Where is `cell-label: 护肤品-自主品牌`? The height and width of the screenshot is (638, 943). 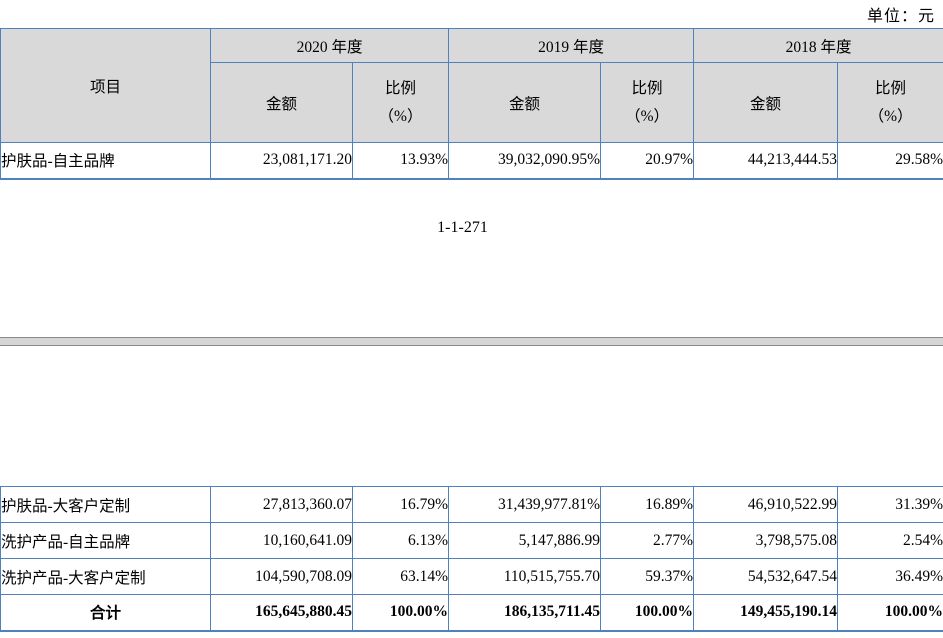
cell-label: 护肤品-自主品牌 is located at coordinates (105, 161).